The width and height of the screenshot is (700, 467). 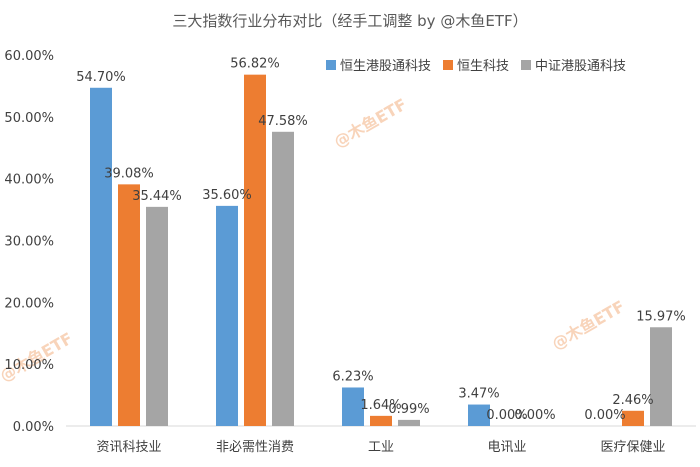 What do you see at coordinates (101, 77) in the screenshot?
I see `data-label: 54.70%` at bounding box center [101, 77].